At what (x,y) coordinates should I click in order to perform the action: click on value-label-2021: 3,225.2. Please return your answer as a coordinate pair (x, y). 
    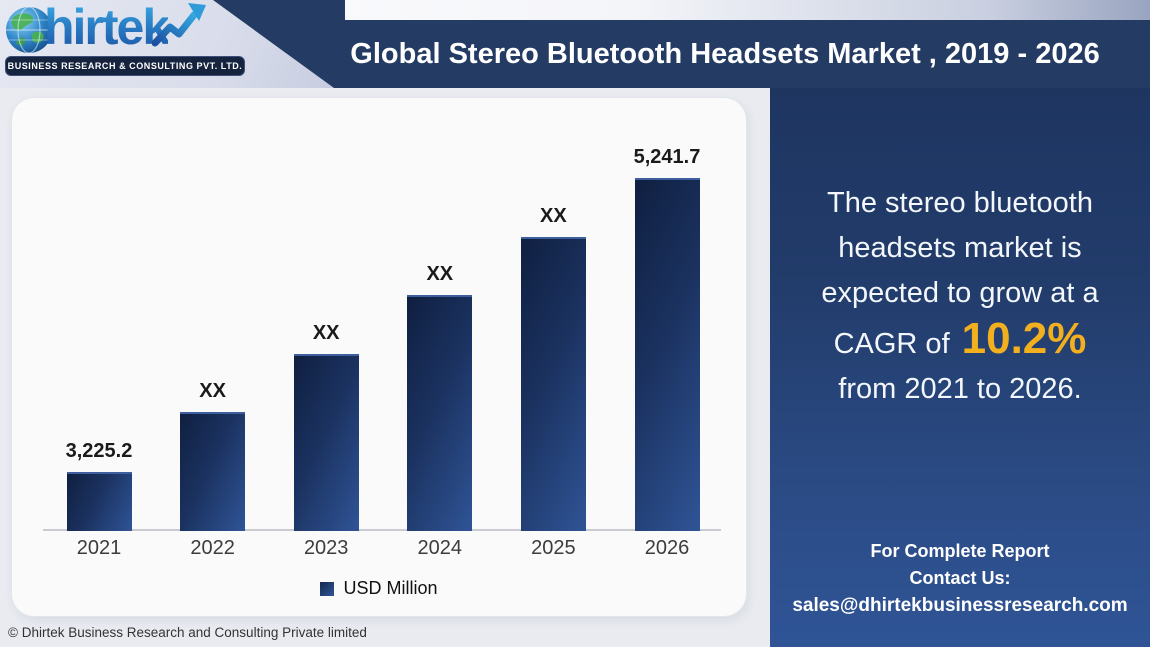
    Looking at the image, I should click on (99, 451).